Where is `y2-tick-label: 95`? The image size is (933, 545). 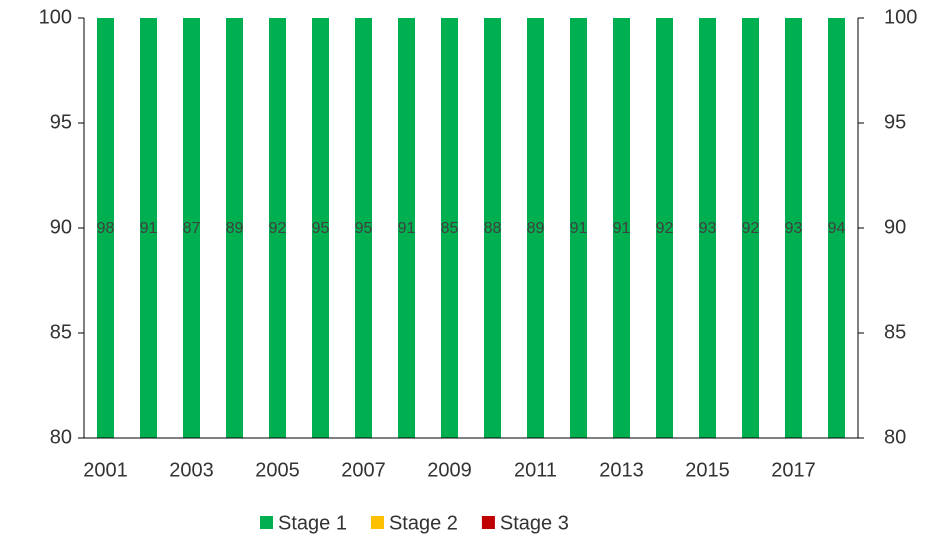
y2-tick-label: 95 is located at coordinates (895, 122).